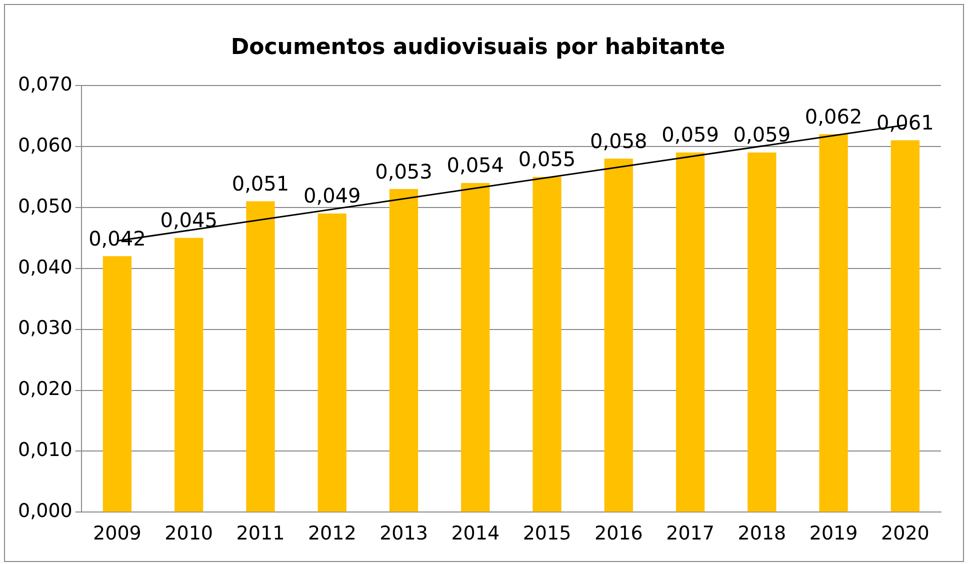  Describe the element at coordinates (475, 165) in the screenshot. I see `data-label: 0,054` at that location.